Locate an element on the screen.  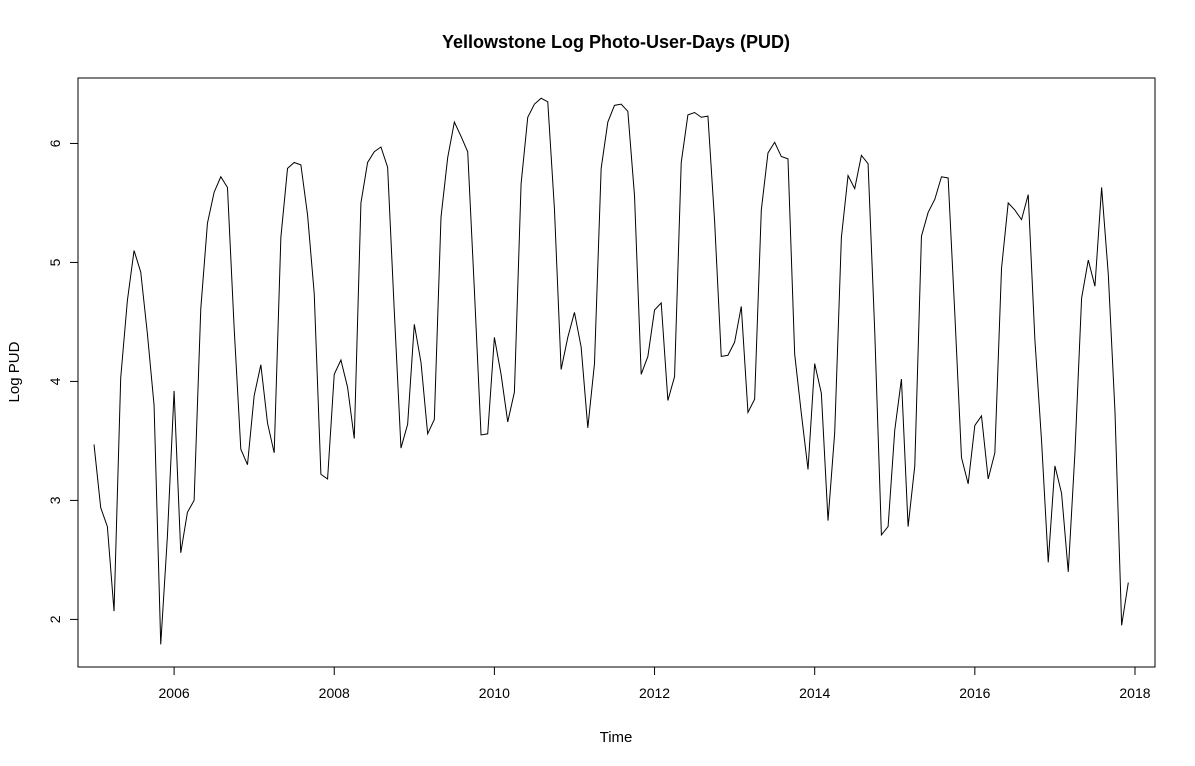
x-axis-label: Time is located at coordinates (616, 737).